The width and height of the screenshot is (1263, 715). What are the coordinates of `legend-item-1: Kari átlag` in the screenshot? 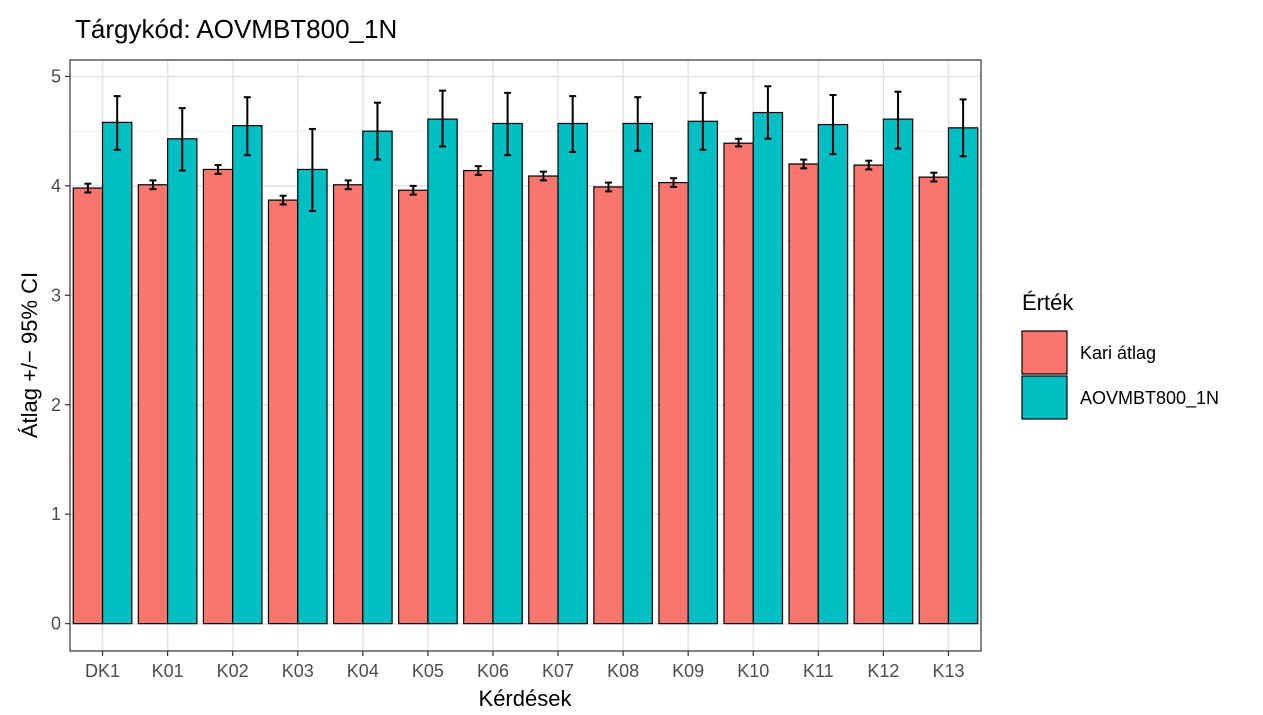 It's located at (1088, 352).